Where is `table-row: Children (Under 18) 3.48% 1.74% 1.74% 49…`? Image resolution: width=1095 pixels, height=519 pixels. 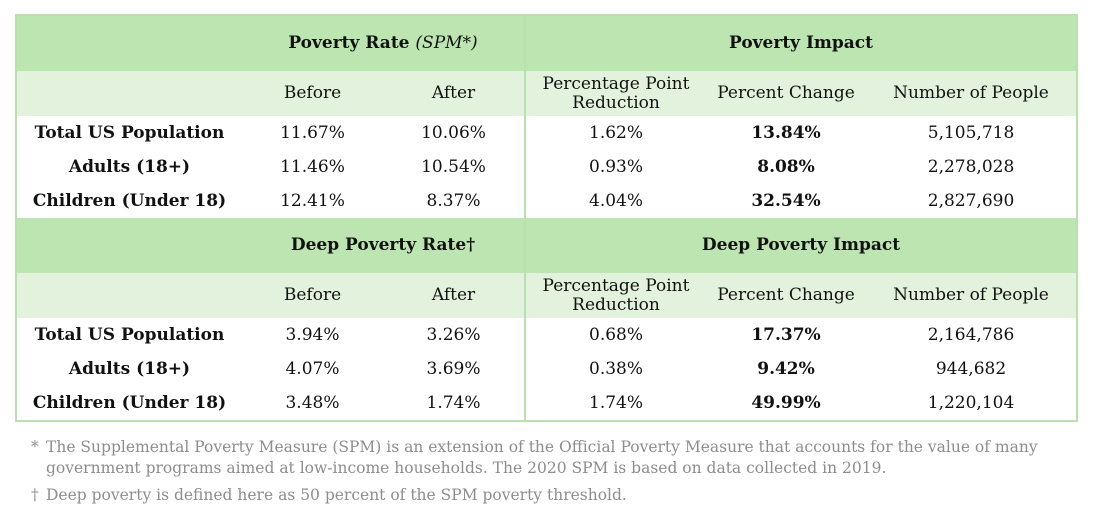 table-row: Children (Under 18) 3.48% 1.74% 1.74% 49… is located at coordinates (547, 403).